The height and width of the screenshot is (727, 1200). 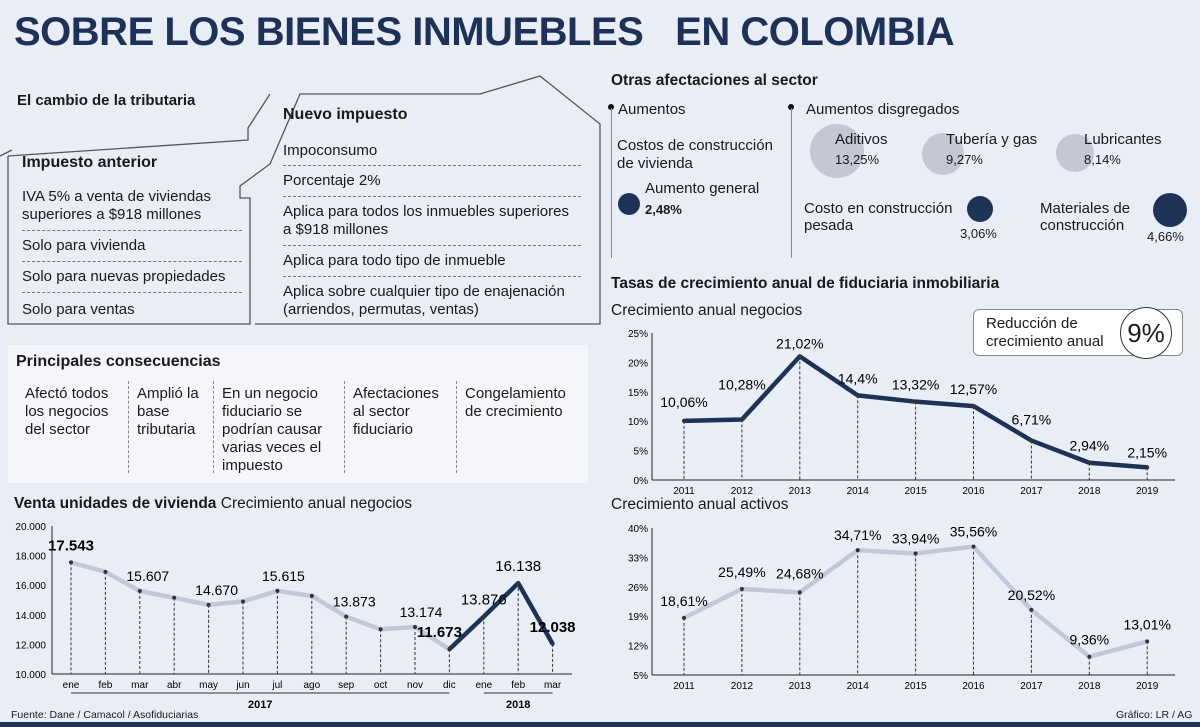 I want to click on tributaria-heading: El cambio de la tributaria, so click(x=106, y=100).